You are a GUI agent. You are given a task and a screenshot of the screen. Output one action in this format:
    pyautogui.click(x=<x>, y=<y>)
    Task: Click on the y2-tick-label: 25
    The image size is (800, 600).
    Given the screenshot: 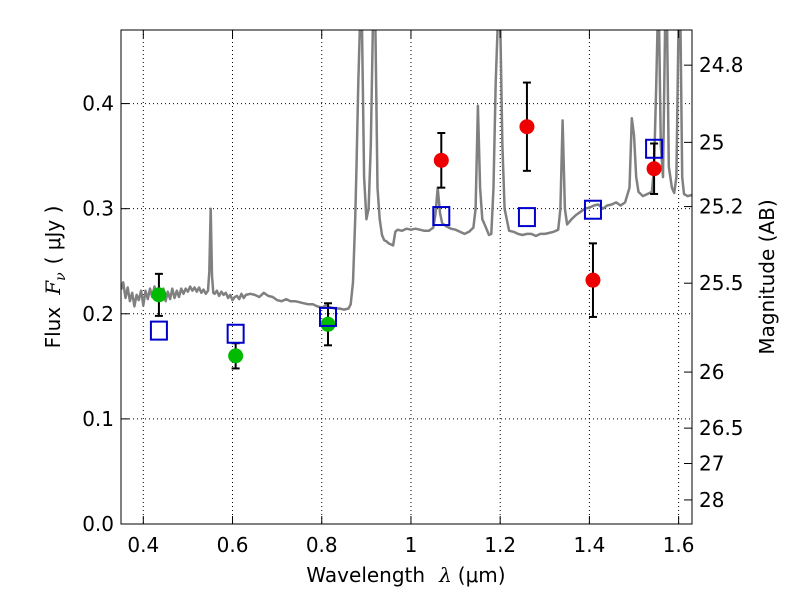 What is the action you would take?
    pyautogui.click(x=711, y=142)
    